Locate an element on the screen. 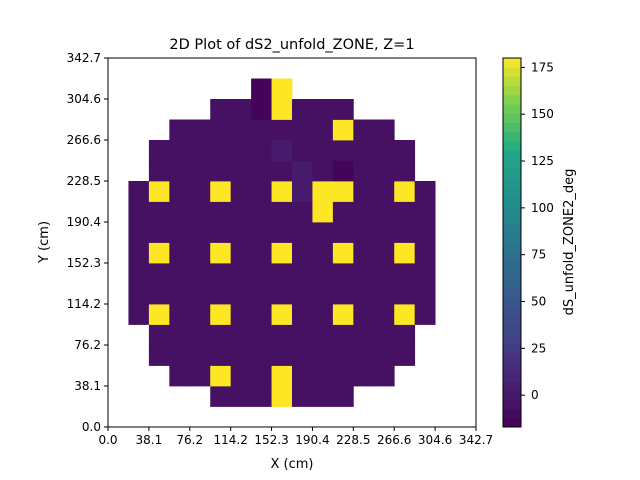 This screenshot has width=640, height=480. y-tick-label: 0.0 is located at coordinates (91, 427).